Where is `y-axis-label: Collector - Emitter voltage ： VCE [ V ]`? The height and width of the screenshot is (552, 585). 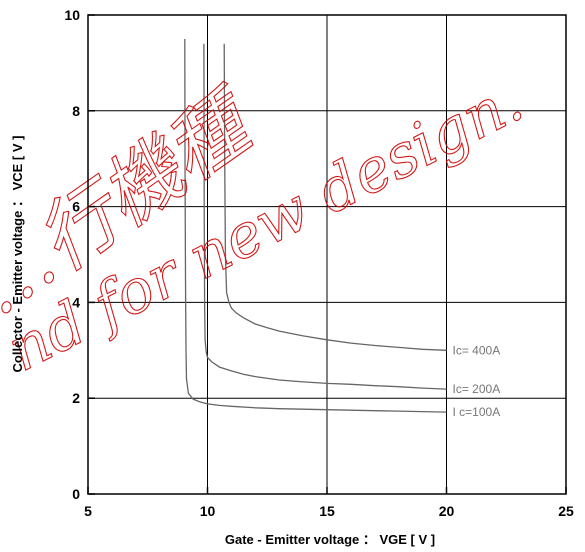
y-axis-label: Collector - Emitter voltage ： VCE [ V ] is located at coordinates (17, 254).